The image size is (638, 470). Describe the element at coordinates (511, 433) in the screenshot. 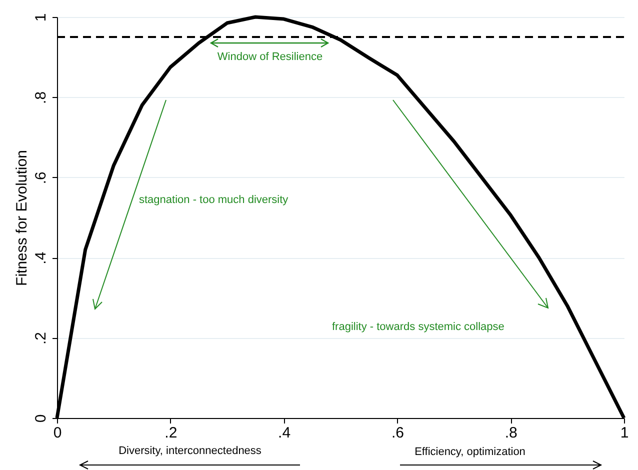

I see `x-tick-label: .8` at that location.